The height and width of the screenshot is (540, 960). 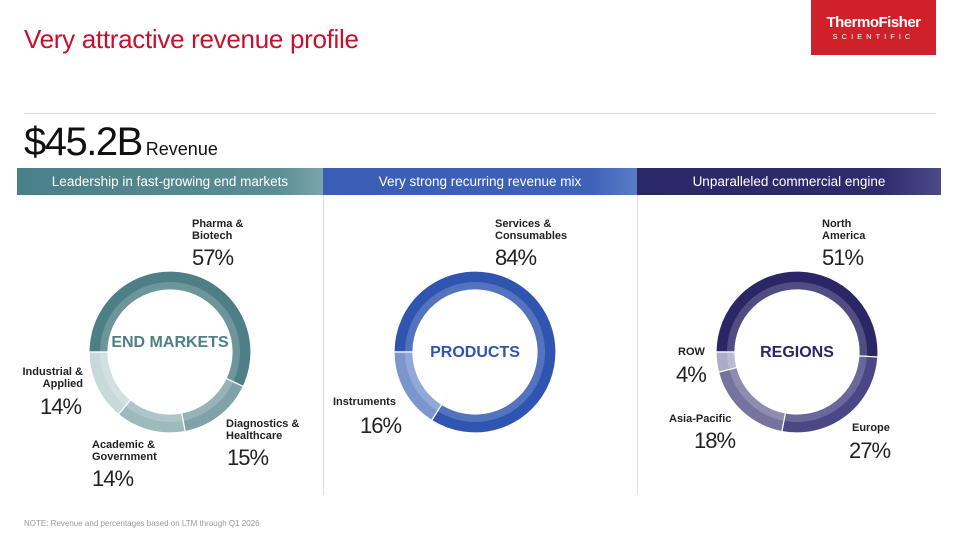 I want to click on donut-slice-industrial-applied, so click(x=110, y=383).